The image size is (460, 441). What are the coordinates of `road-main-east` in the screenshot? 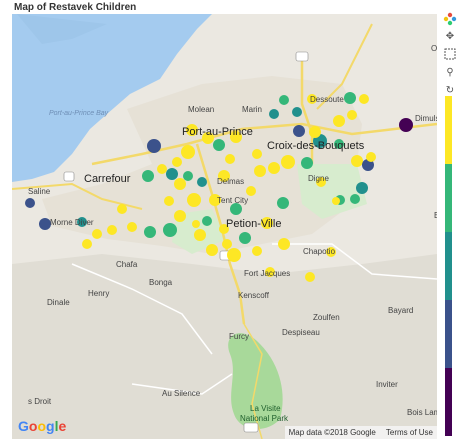 It's located at (264, 144).